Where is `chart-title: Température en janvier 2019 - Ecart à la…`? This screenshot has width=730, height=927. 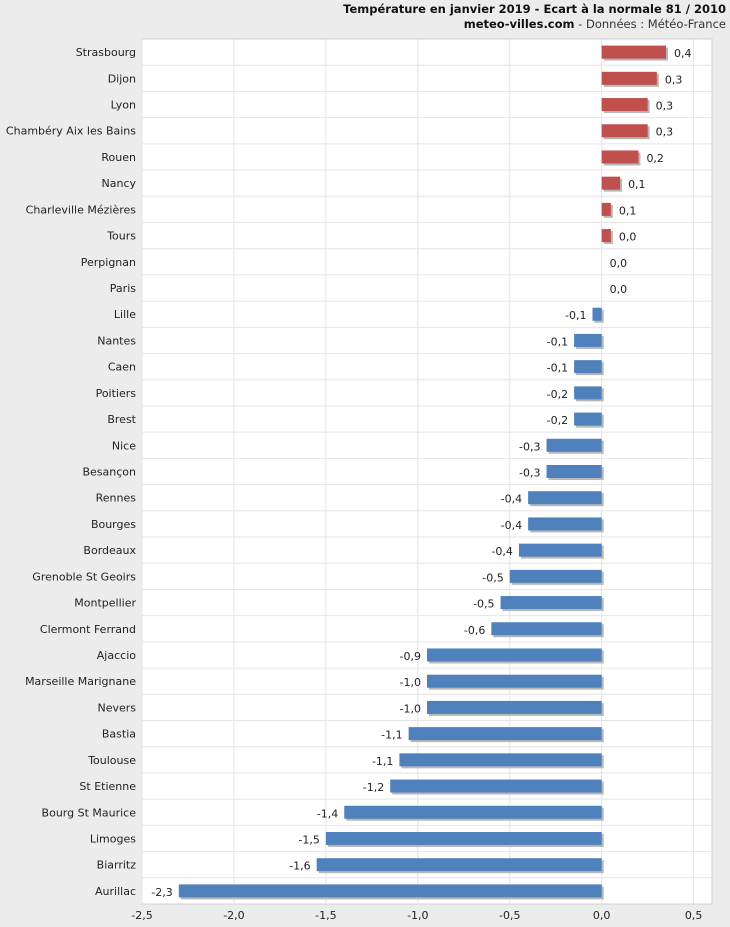
chart-title: Température en janvier 2019 - Ecart à la… is located at coordinates (534, 9).